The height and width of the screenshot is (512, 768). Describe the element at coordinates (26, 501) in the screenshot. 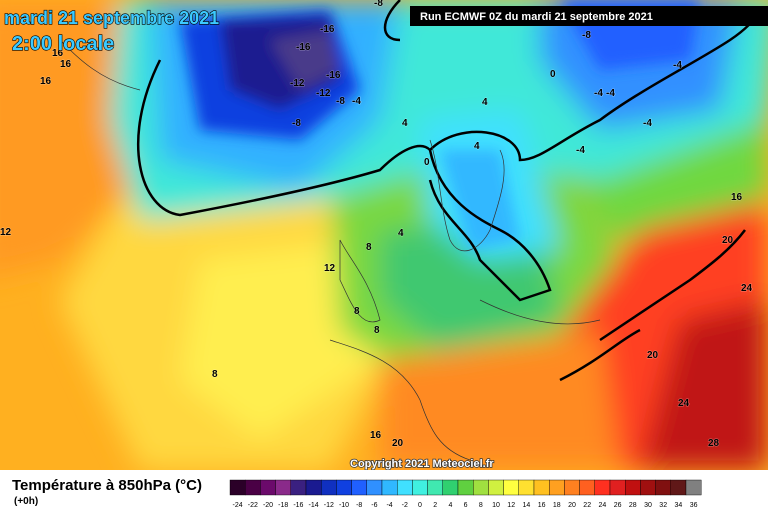

I see `lead-time: (+0h)` at that location.